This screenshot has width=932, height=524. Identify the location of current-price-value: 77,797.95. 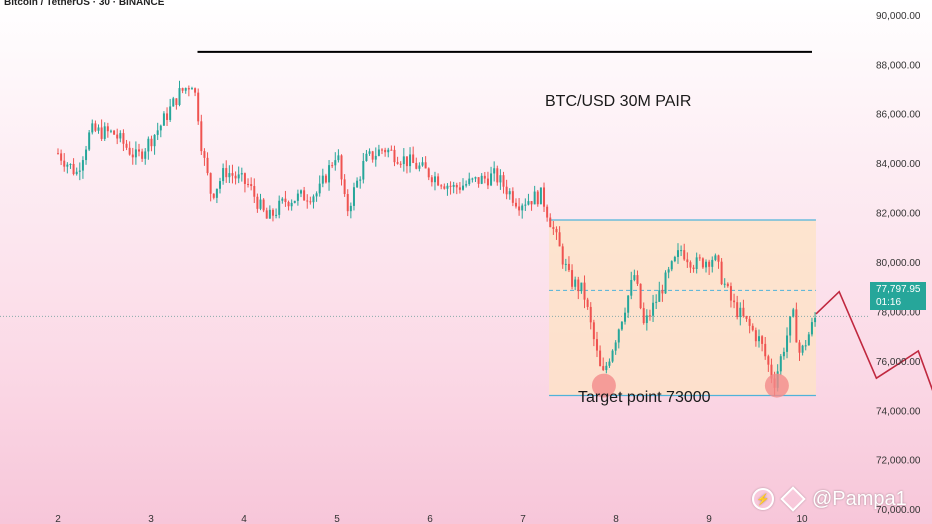
(898, 289).